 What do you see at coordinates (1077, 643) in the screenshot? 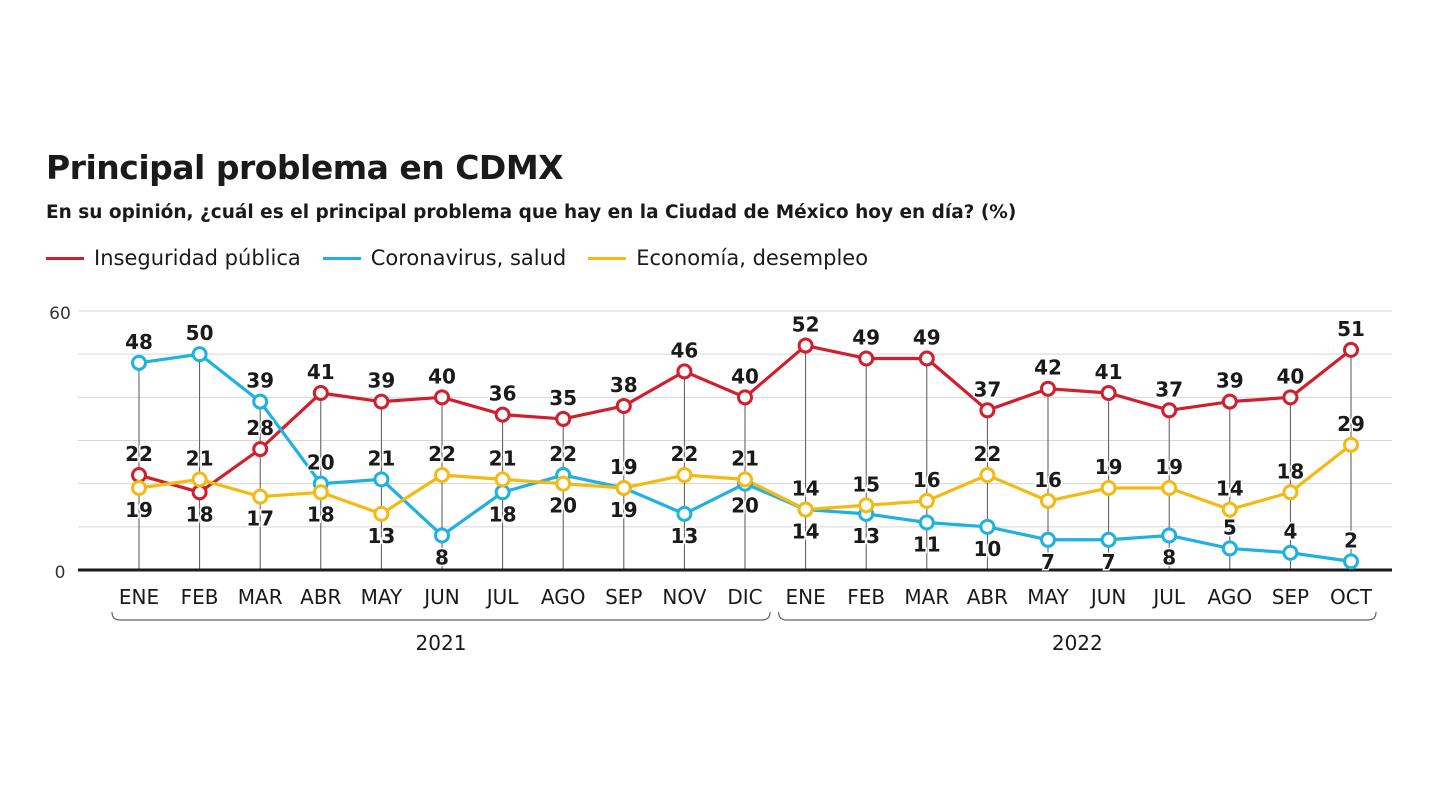
I see `year-label: 2022` at bounding box center [1077, 643].